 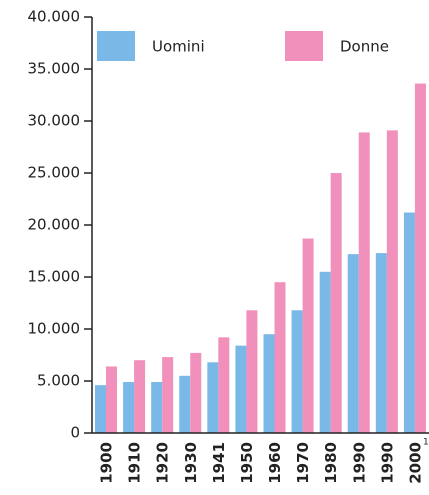 I want to click on y-tick-label: 0, so click(x=75, y=433).